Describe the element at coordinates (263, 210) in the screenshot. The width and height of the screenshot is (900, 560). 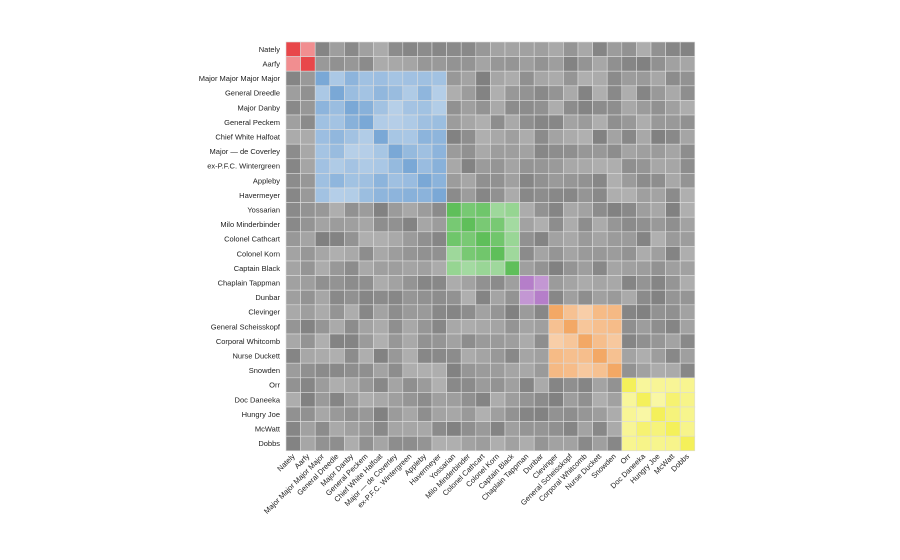
I see `y-tick-label: Yossarian` at that location.